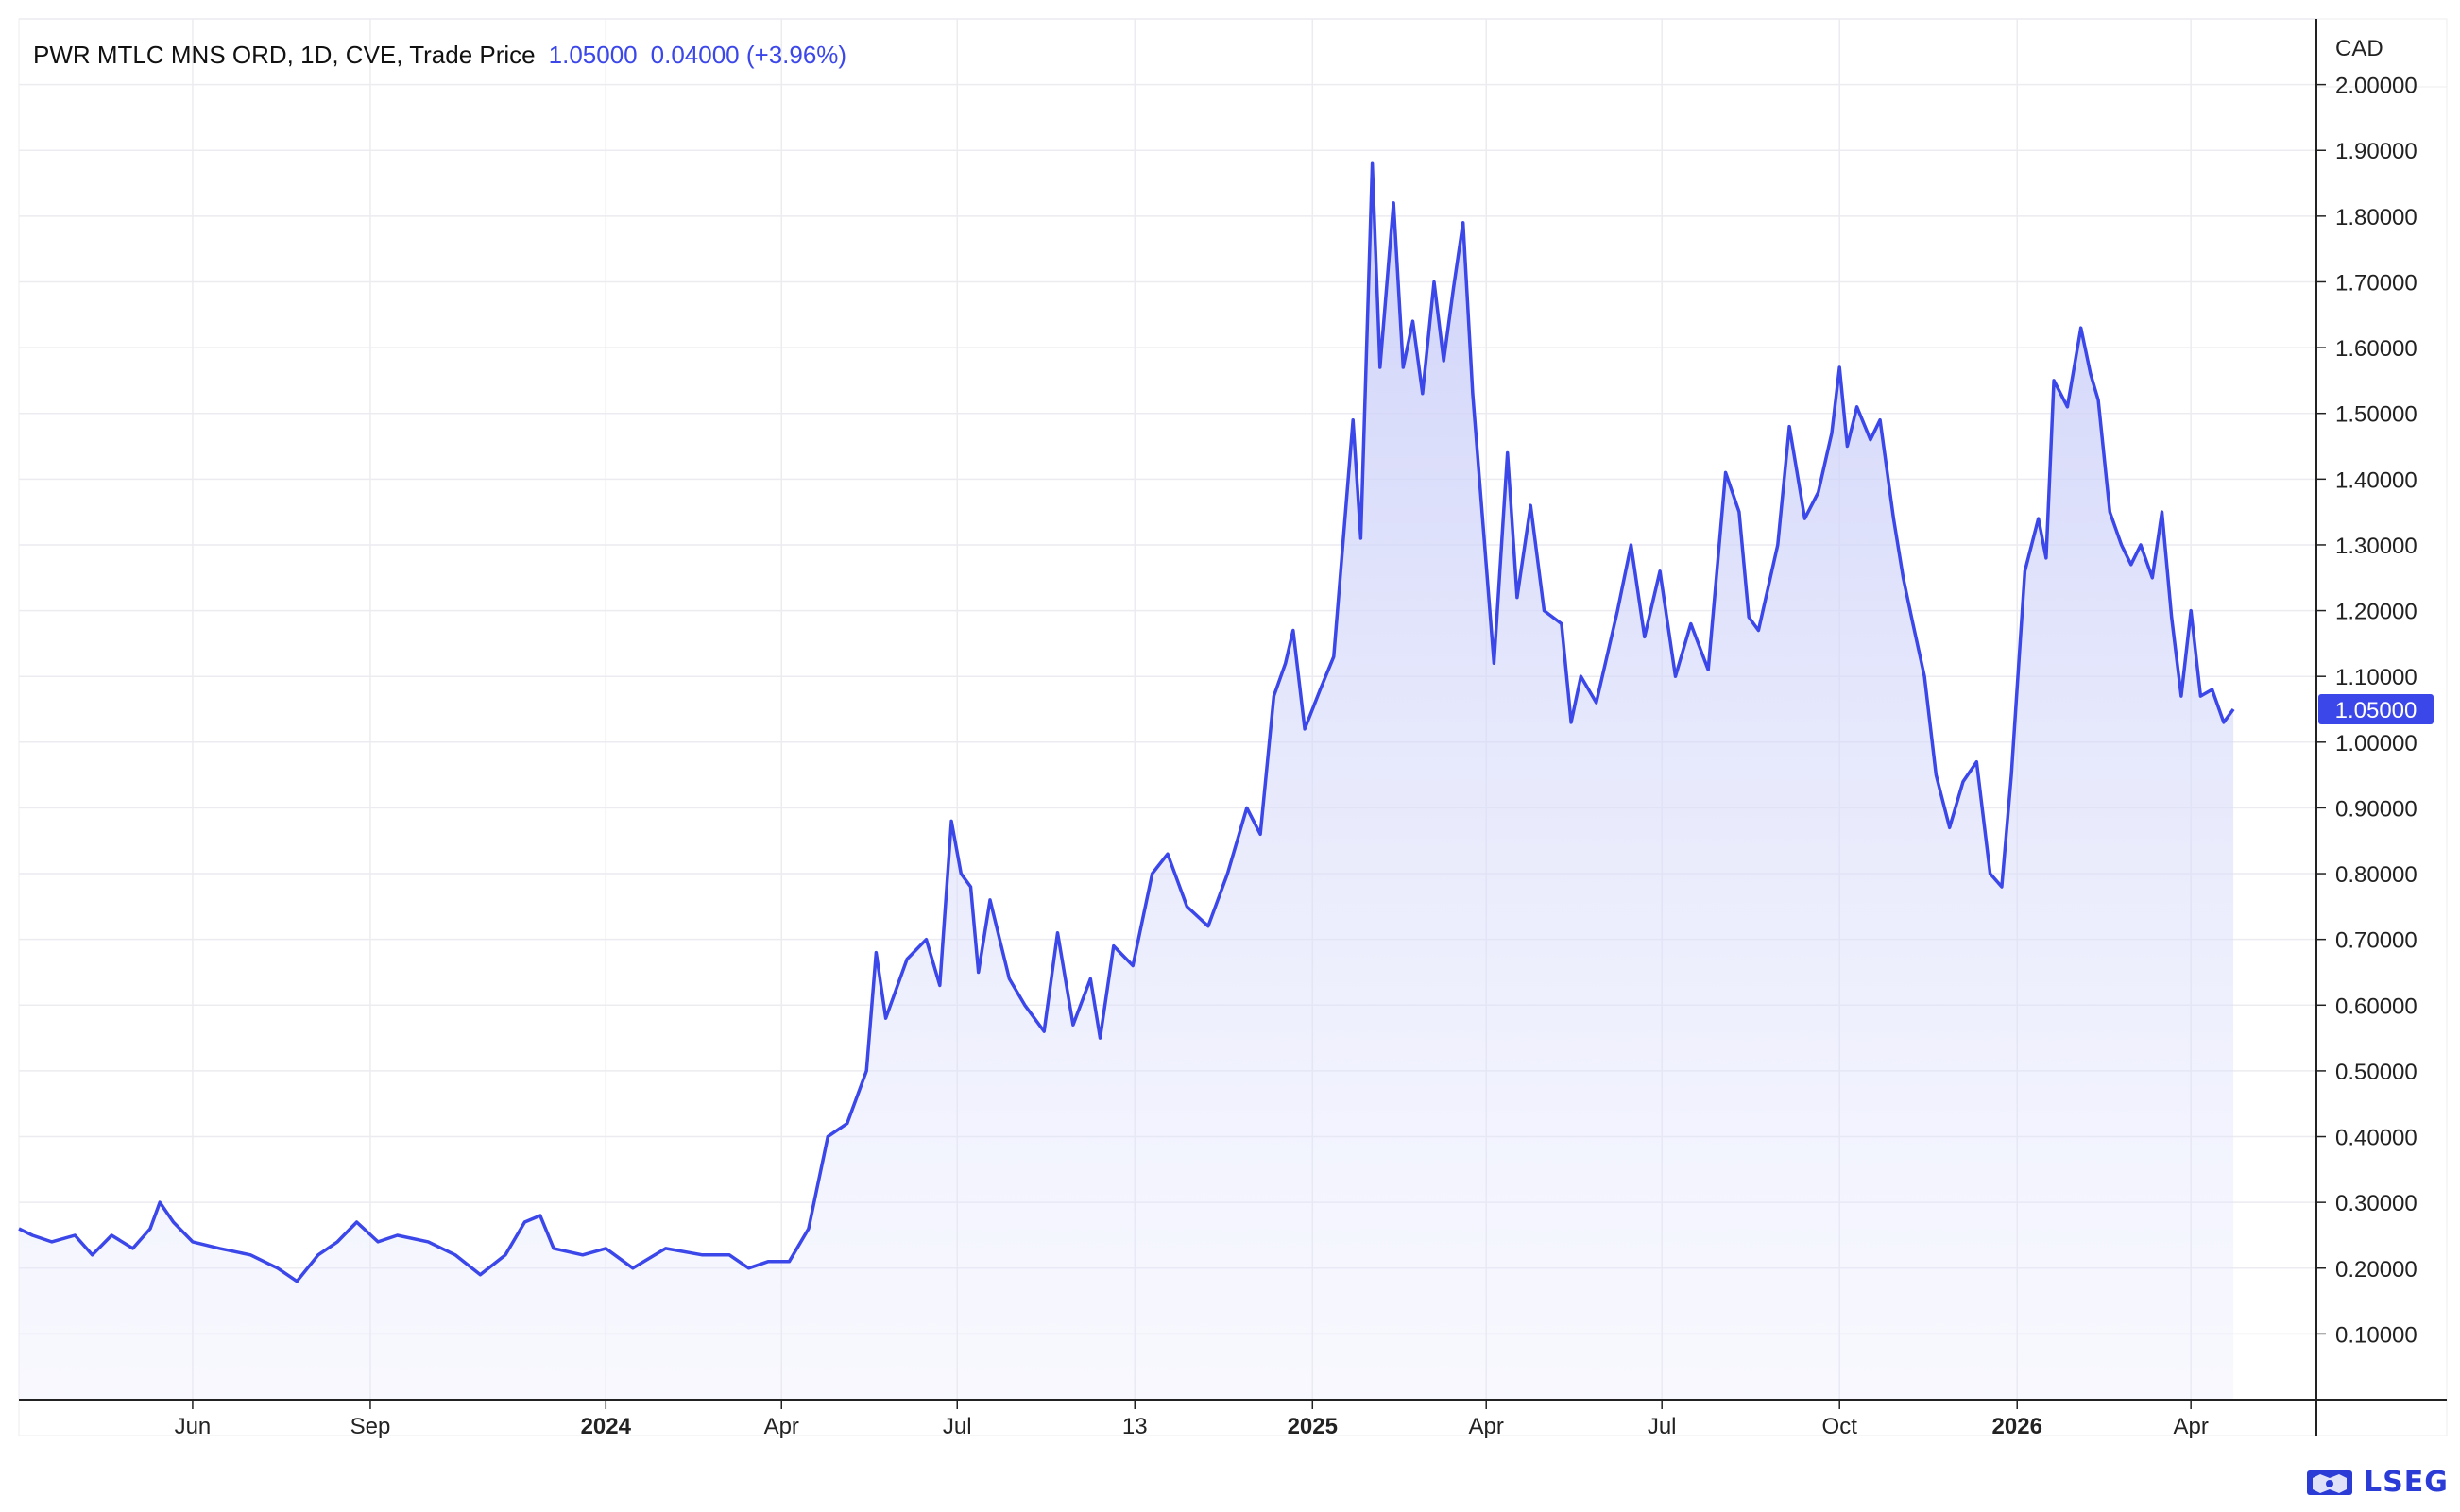  What do you see at coordinates (2376, 415) in the screenshot?
I see `y-tick-label: 1.50000` at bounding box center [2376, 415].